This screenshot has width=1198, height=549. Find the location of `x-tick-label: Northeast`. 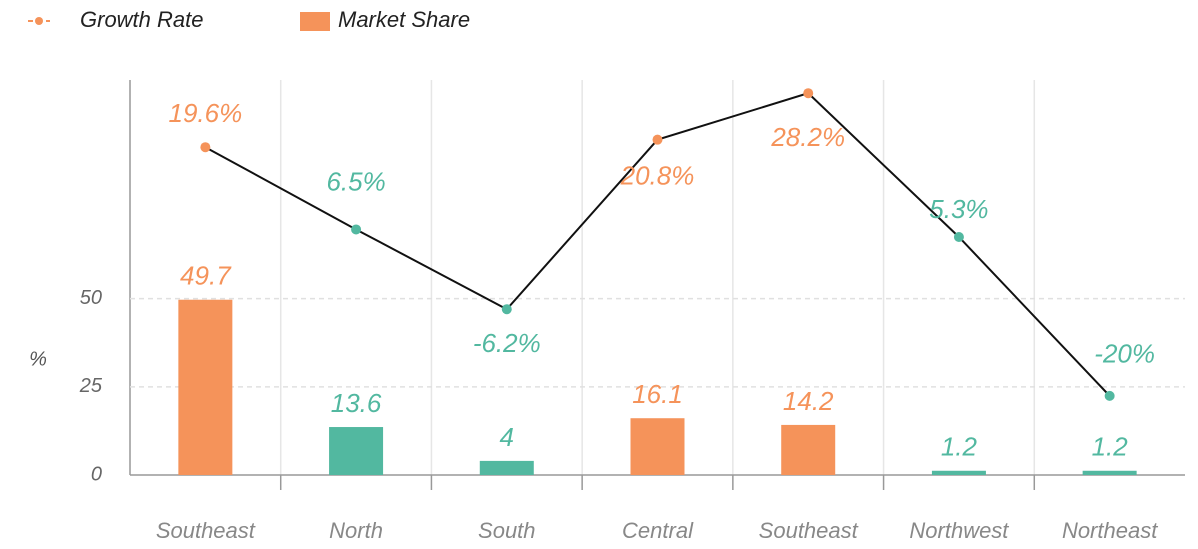

x-tick-label: Northeast is located at coordinates (1110, 530).